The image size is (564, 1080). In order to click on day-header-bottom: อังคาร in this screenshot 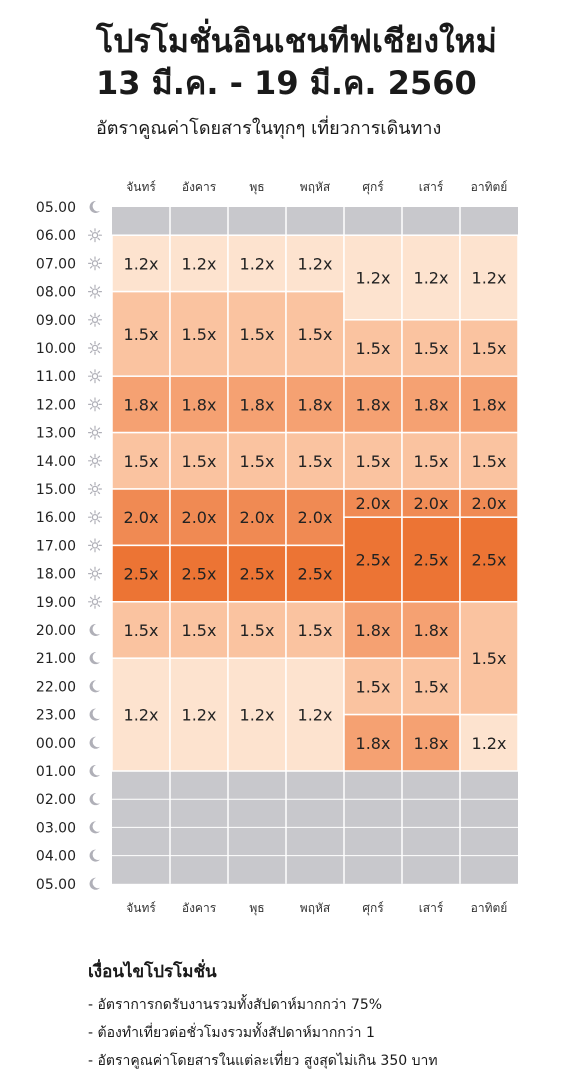, I will do `click(199, 908)`.